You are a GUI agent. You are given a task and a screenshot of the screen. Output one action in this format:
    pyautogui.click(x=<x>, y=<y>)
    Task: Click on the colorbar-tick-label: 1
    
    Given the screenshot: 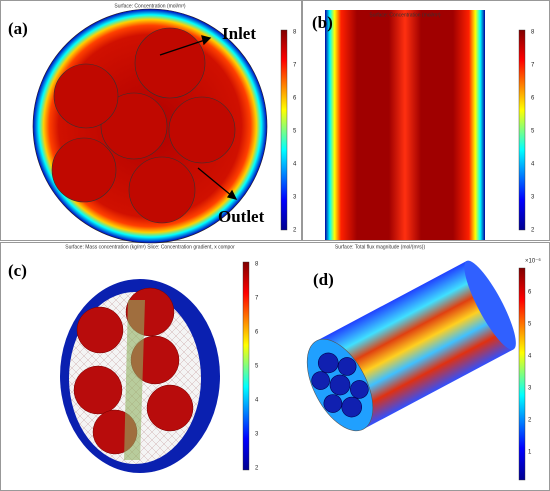 What is the action you would take?
    pyautogui.click(x=530, y=453)
    